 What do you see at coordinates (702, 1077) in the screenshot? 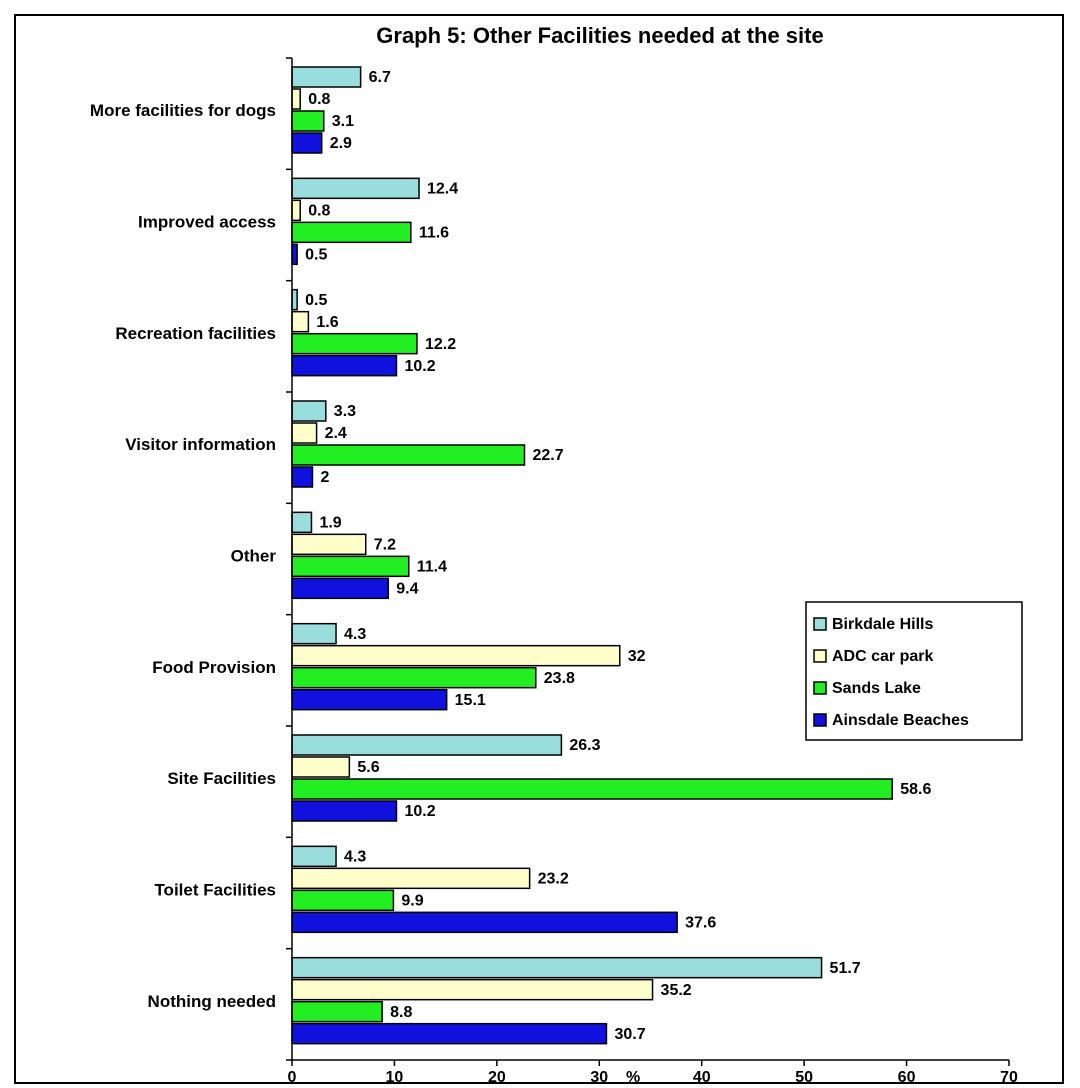
I see `x-tick-label: 40` at bounding box center [702, 1077].